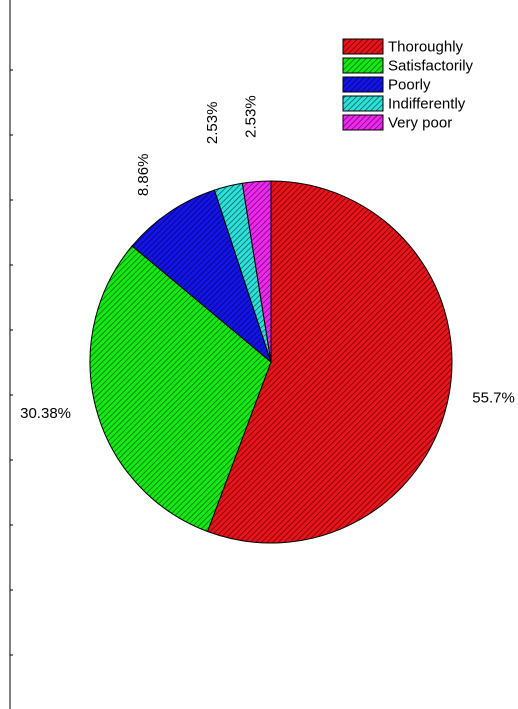 Image resolution: width=518 pixels, height=709 pixels. Describe the element at coordinates (45, 413) in the screenshot. I see `slice-label: 30.38%` at that location.